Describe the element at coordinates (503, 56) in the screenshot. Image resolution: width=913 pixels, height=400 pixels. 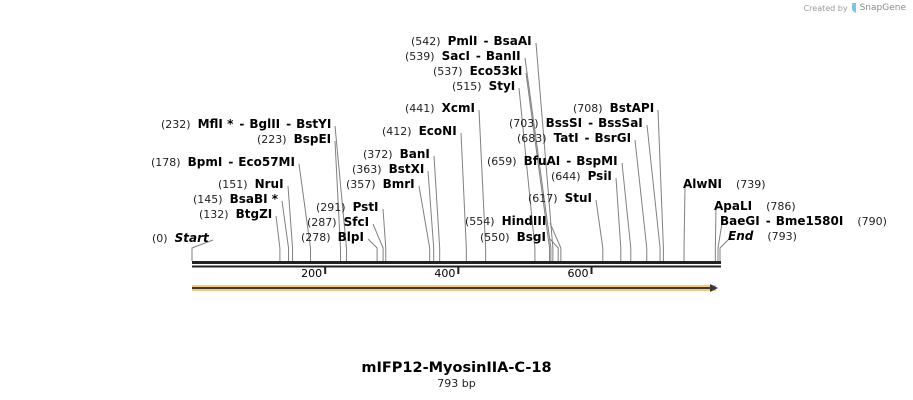
I see `enzyme-name: BanII` at that location.